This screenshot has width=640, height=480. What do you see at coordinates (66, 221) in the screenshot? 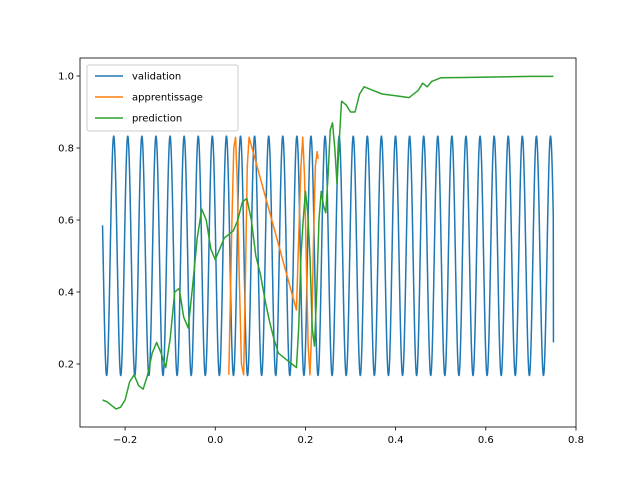
I see `y-tick-label: 0.6` at bounding box center [66, 221].